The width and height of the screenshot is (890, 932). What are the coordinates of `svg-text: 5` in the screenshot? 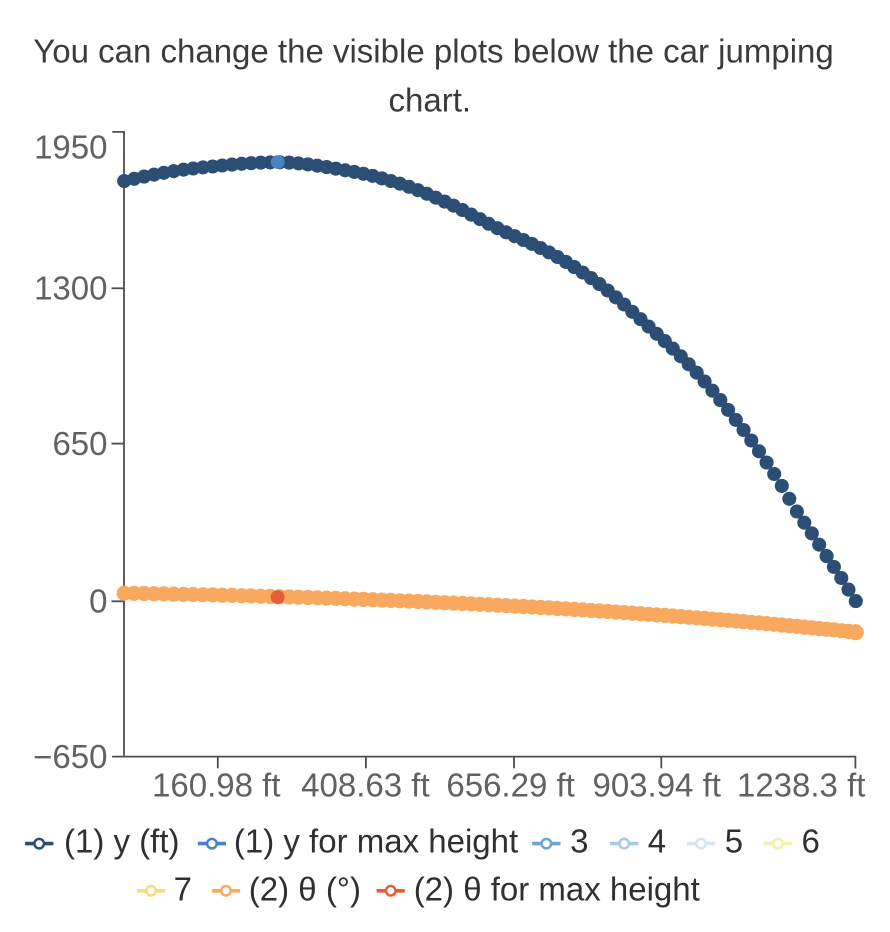 It's located at (734, 841).